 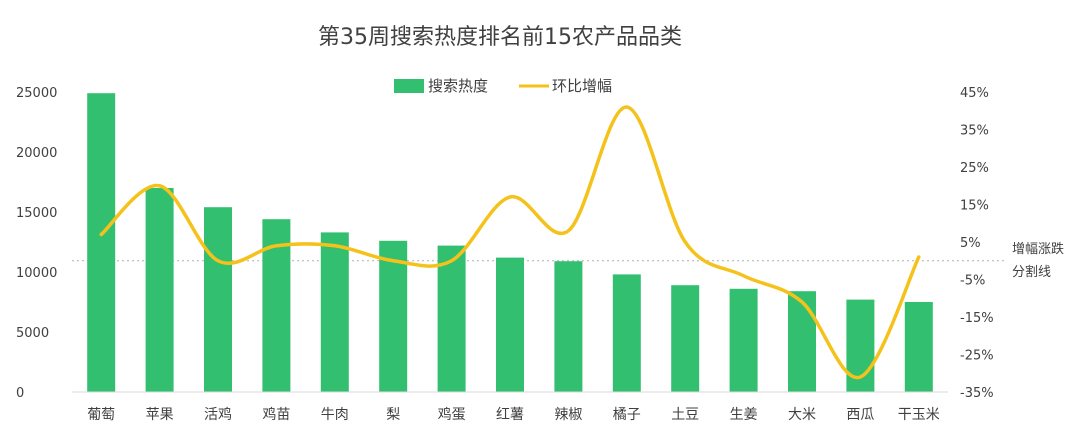 I want to click on bar-梨, so click(x=393, y=316).